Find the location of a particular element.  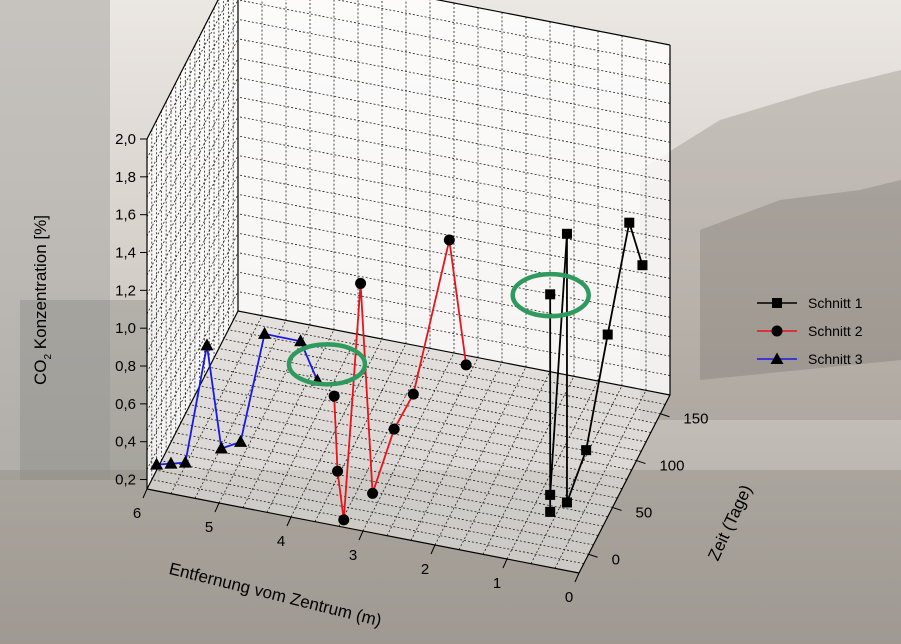

z-tick-label: 1,4 is located at coordinates (125, 253).